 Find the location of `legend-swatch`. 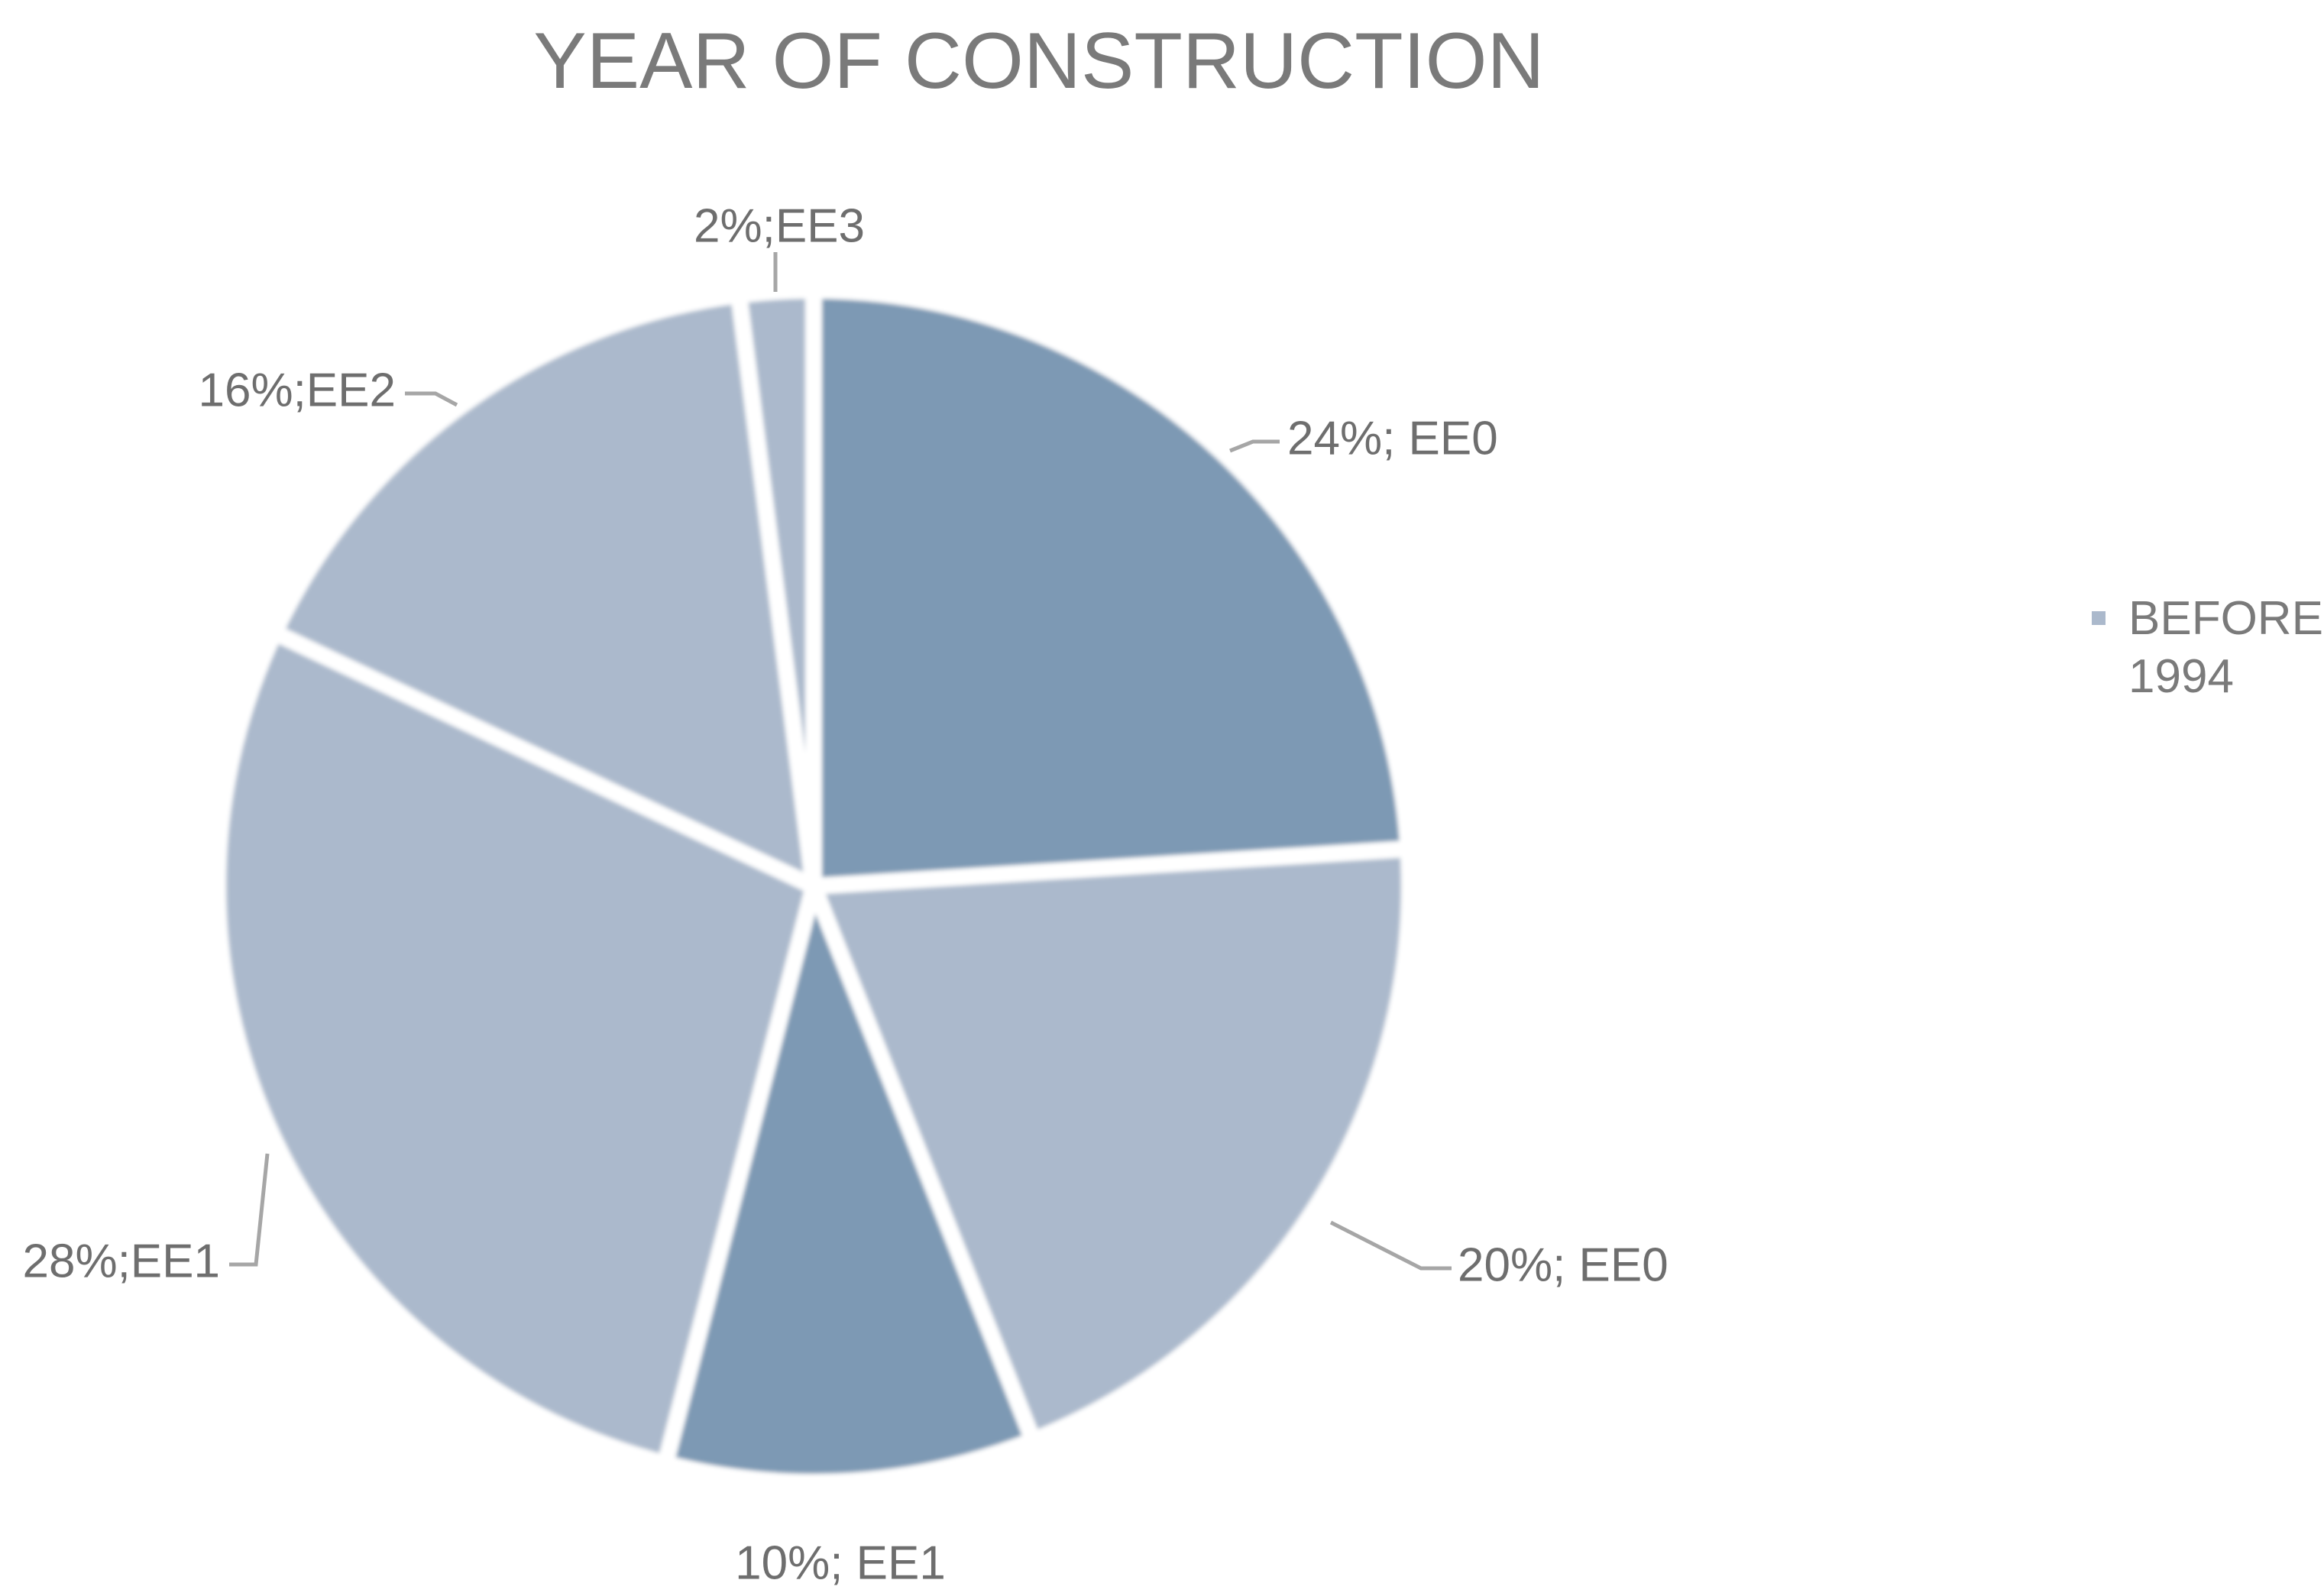

legend-swatch is located at coordinates (2099, 618).